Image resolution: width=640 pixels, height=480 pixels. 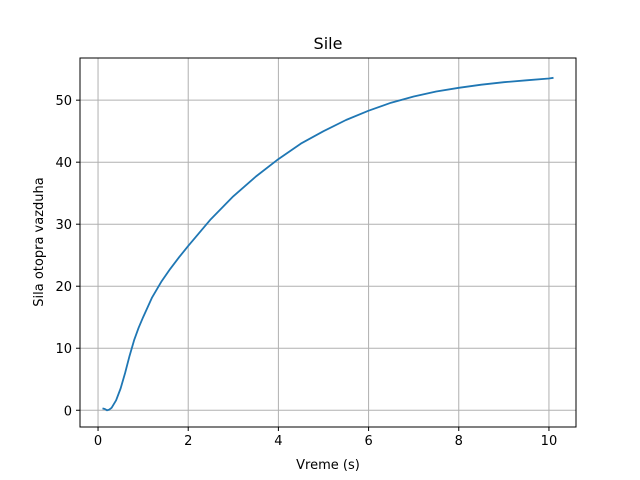 What do you see at coordinates (188, 441) in the screenshot?
I see `x-tick-label: 2` at bounding box center [188, 441].